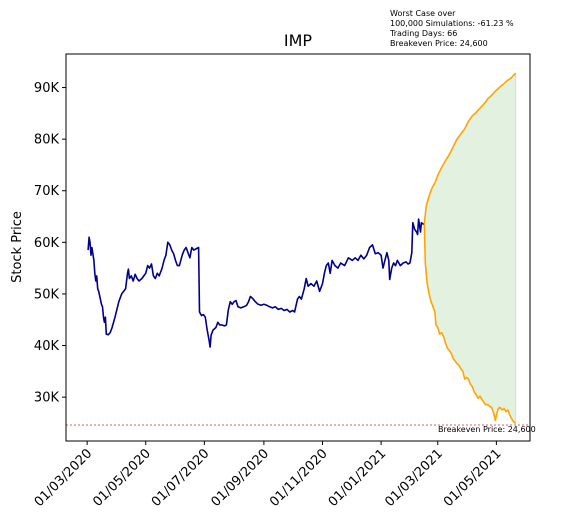 This screenshot has width=567, height=524. I want to click on simulation-upper-line, so click(470, 148).